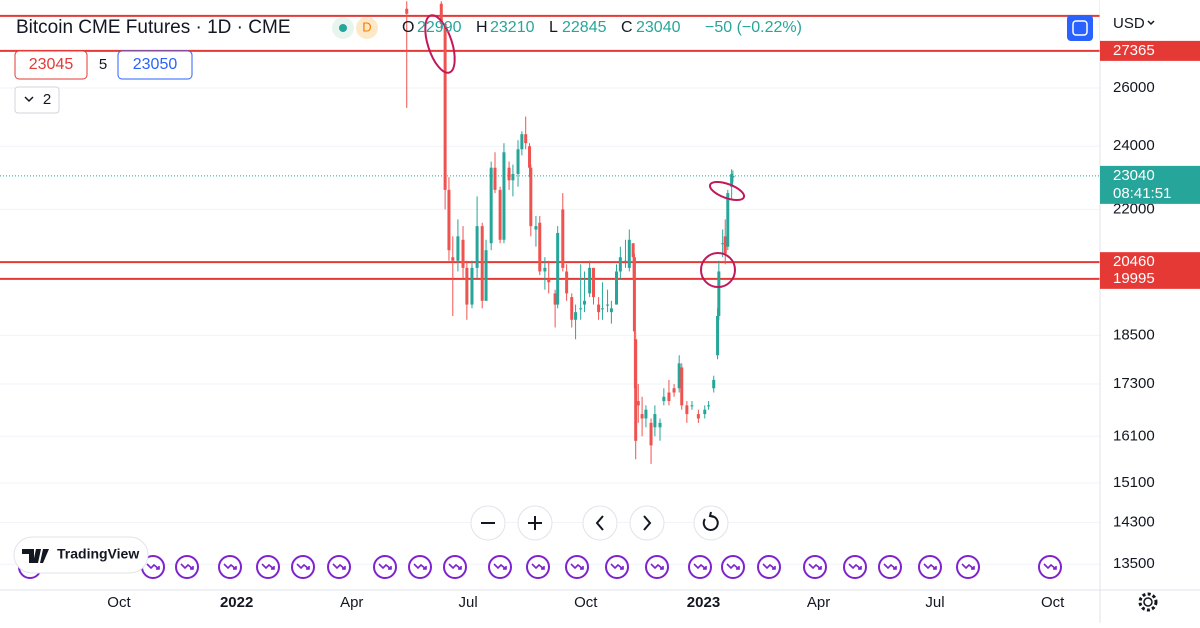  What do you see at coordinates (1134, 521) in the screenshot?
I see `y-tick-label: 14300` at bounding box center [1134, 521].